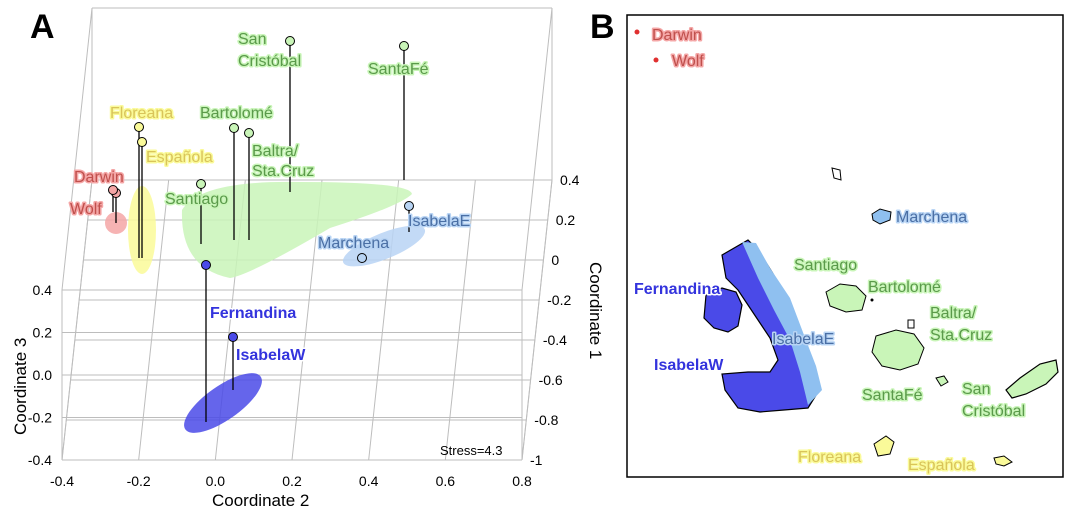 This screenshot has width=1073, height=513. I want to click on x-tick-label: 0.0, so click(216, 481).